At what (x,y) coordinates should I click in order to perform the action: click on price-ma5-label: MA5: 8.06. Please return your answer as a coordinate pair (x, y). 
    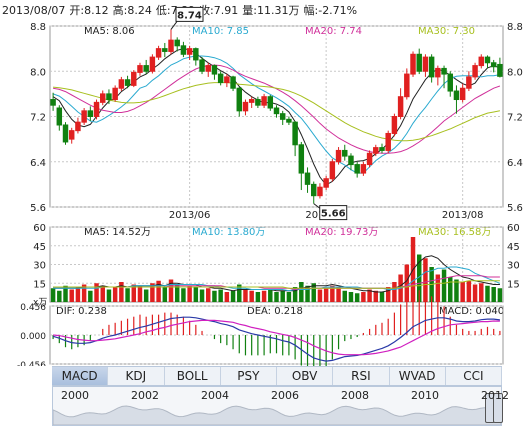
    Looking at the image, I should click on (109, 31).